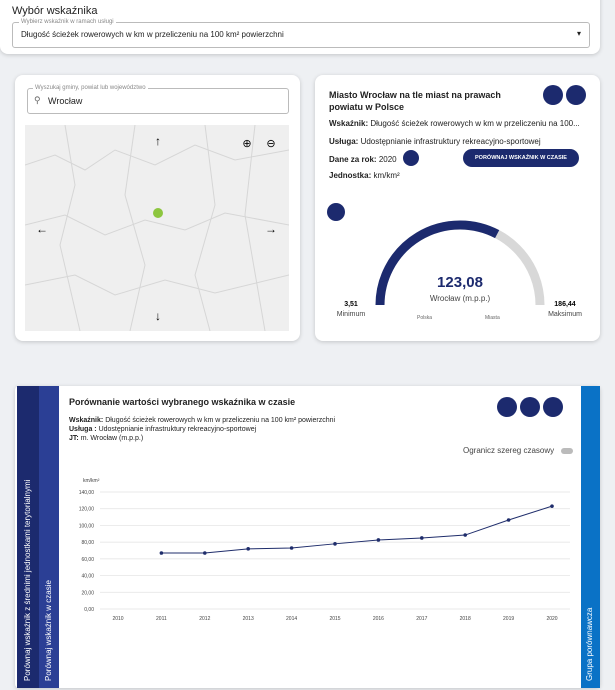 Image resolution: width=615 pixels, height=690 pixels. Describe the element at coordinates (37, 100) in the screenshot. I see `search-icon: ⚲` at that location.